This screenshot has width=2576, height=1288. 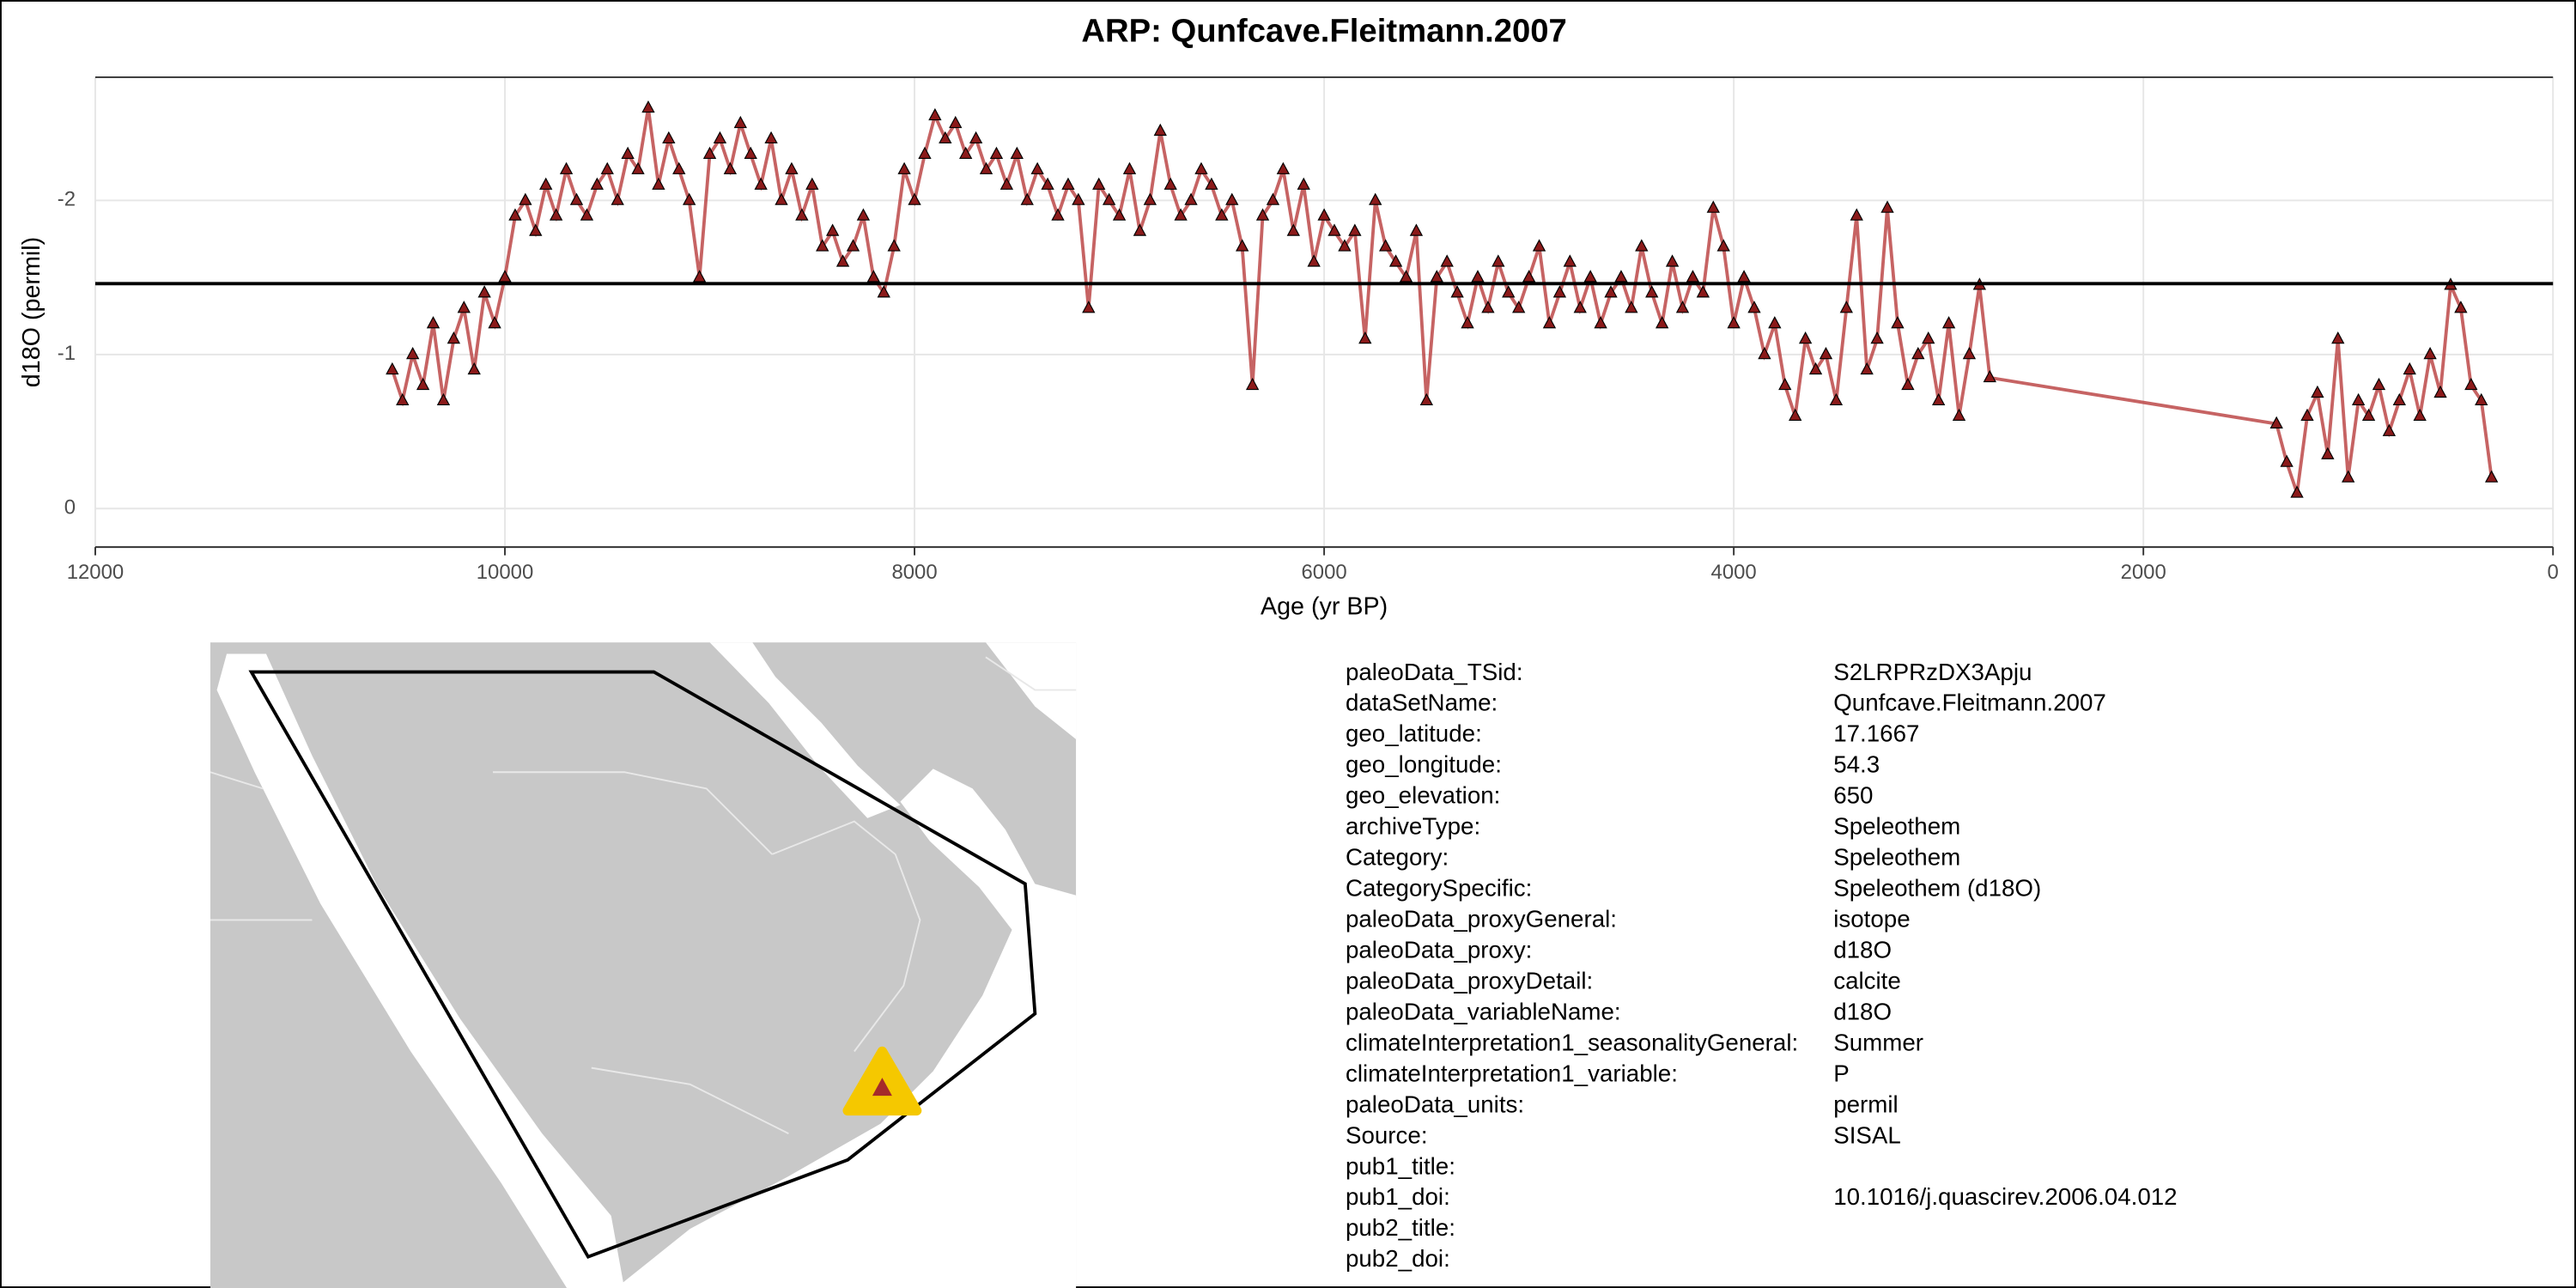 What do you see at coordinates (1434, 672) in the screenshot?
I see `meta-key: paleoData_TSid:` at bounding box center [1434, 672].